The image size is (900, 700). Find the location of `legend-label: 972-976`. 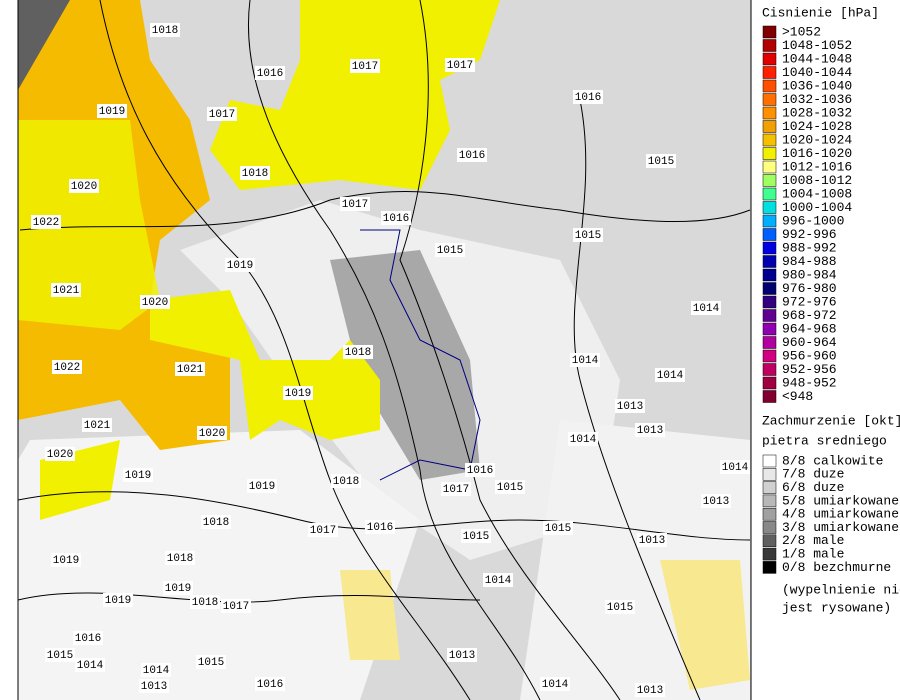

legend-label: 972-976 is located at coordinates (809, 301).